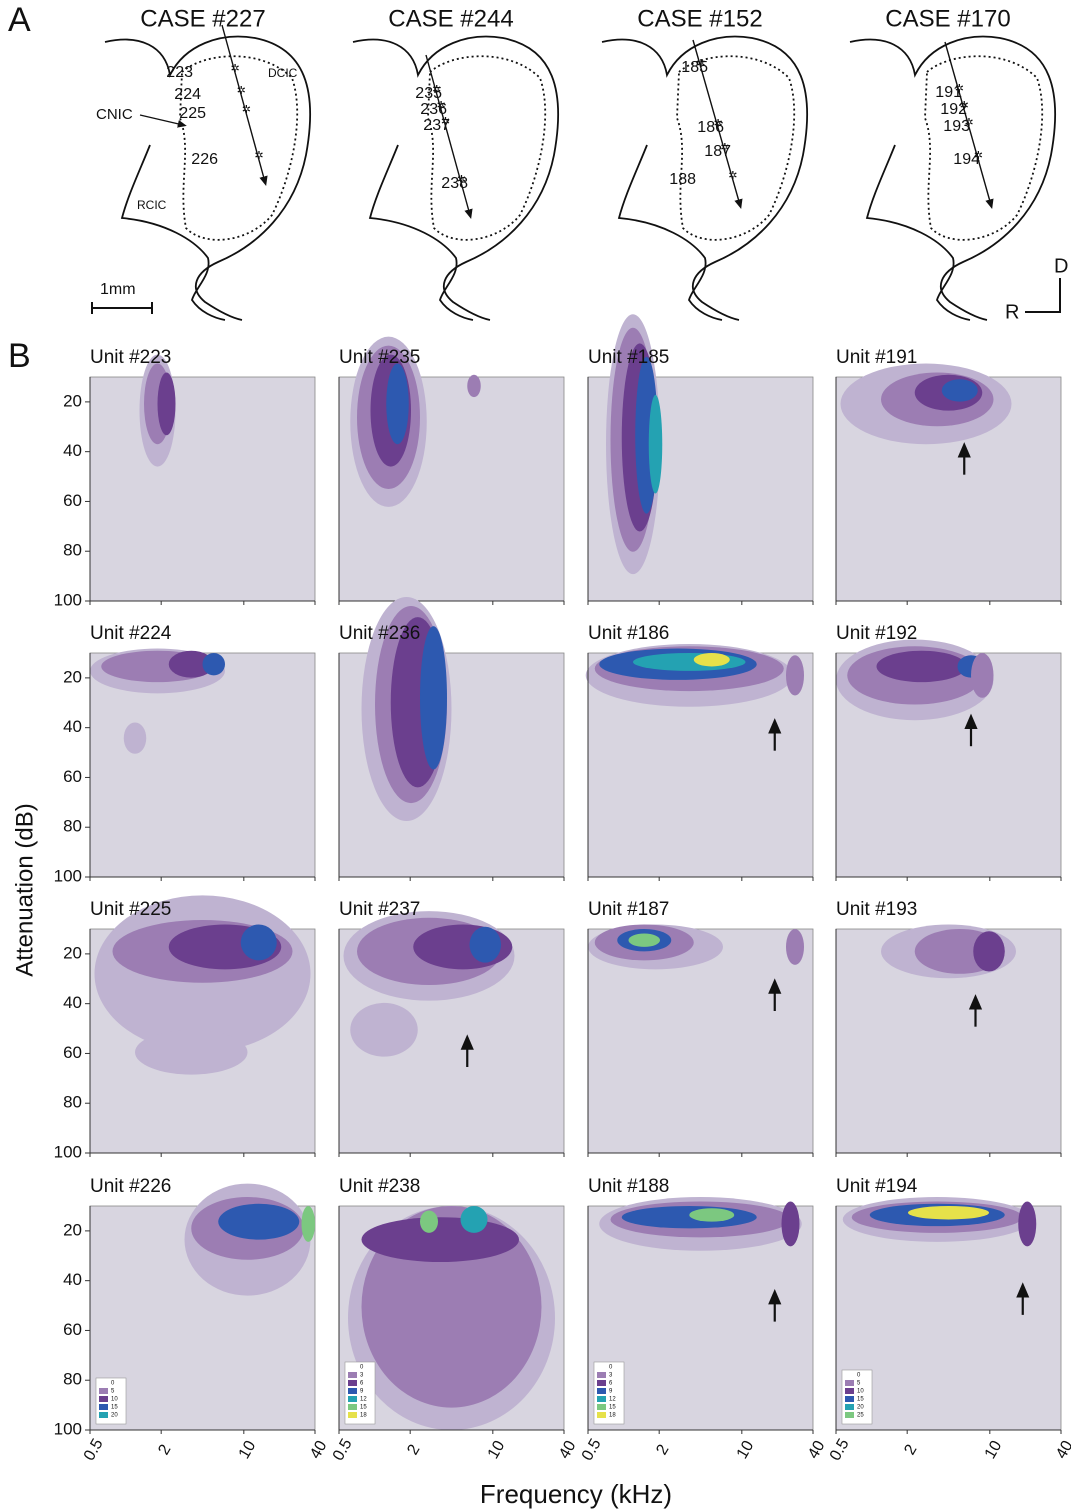  What do you see at coordinates (717, 151) in the screenshot?
I see `unit-label: 187` at bounding box center [717, 151].